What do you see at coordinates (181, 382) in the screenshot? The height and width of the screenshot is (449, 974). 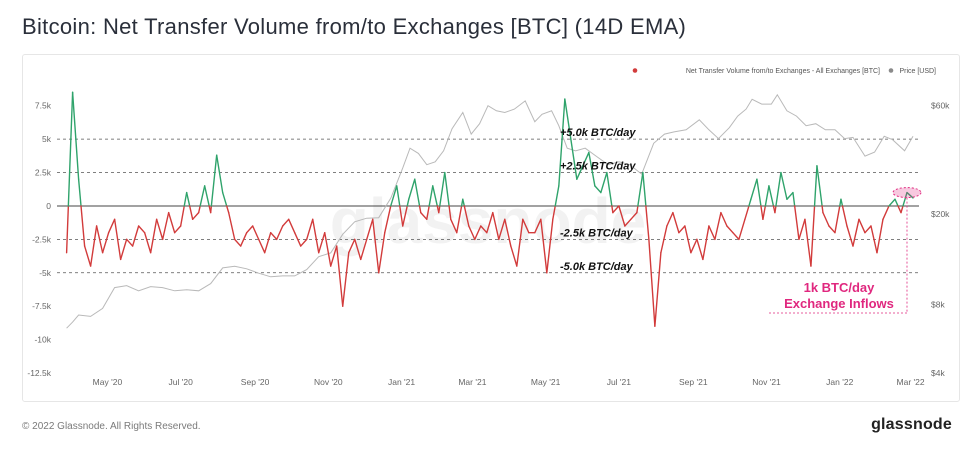 I see `x-tick-label: Jul '20` at bounding box center [181, 382].